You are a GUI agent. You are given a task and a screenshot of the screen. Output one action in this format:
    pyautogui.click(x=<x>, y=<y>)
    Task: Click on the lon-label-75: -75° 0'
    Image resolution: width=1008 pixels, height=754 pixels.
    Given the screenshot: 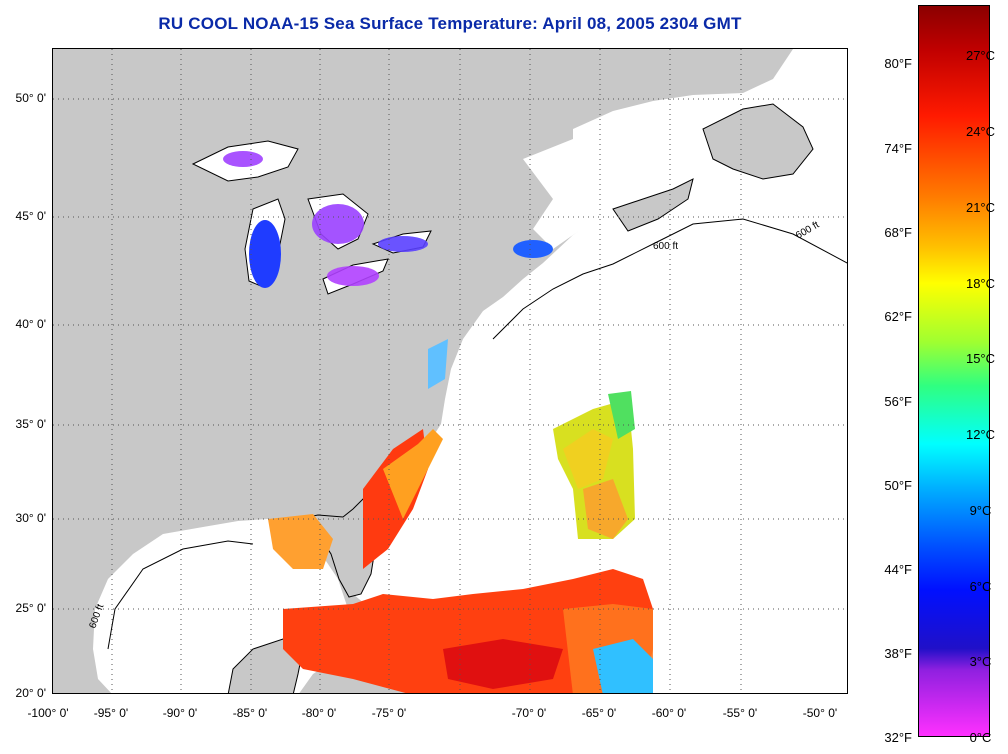 What is the action you would take?
    pyautogui.click(x=389, y=713)
    